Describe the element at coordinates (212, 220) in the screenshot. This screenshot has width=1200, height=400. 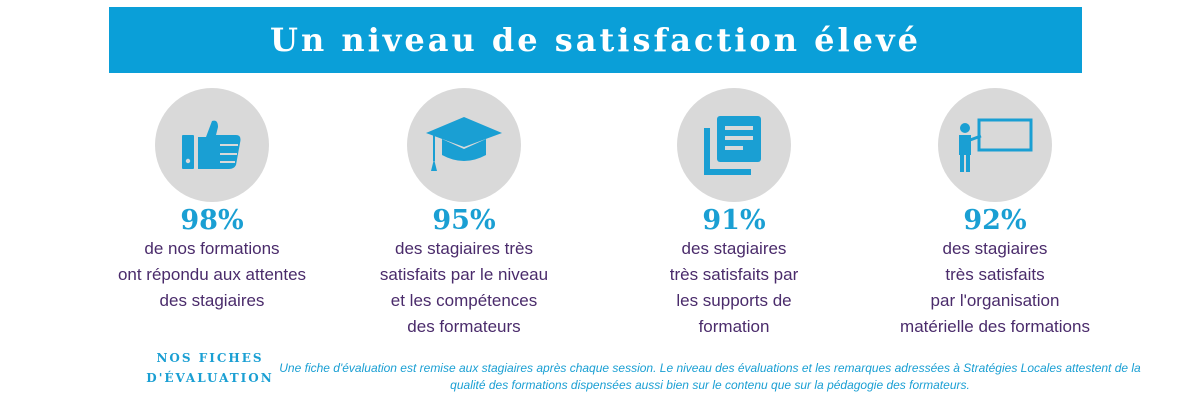
I see `stat-percent: 98%` at that location.